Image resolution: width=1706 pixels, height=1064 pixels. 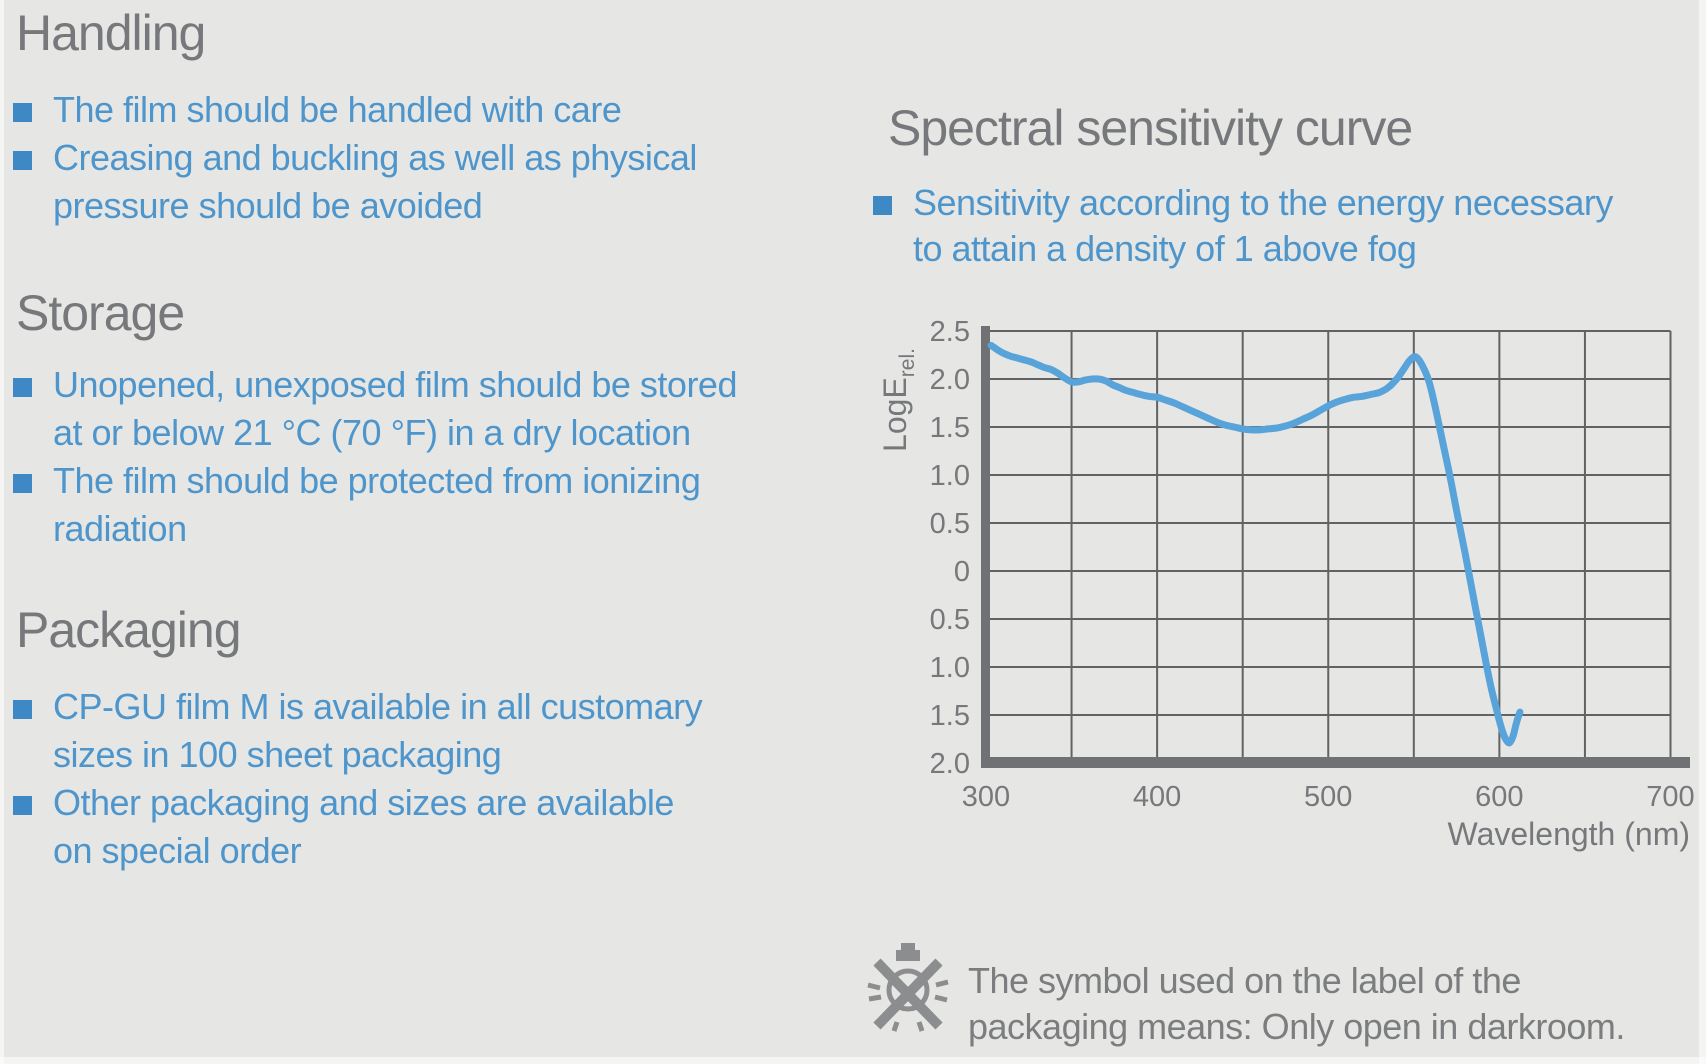 What do you see at coordinates (128, 630) in the screenshot?
I see `section-heading-packaging: Packaging` at bounding box center [128, 630].